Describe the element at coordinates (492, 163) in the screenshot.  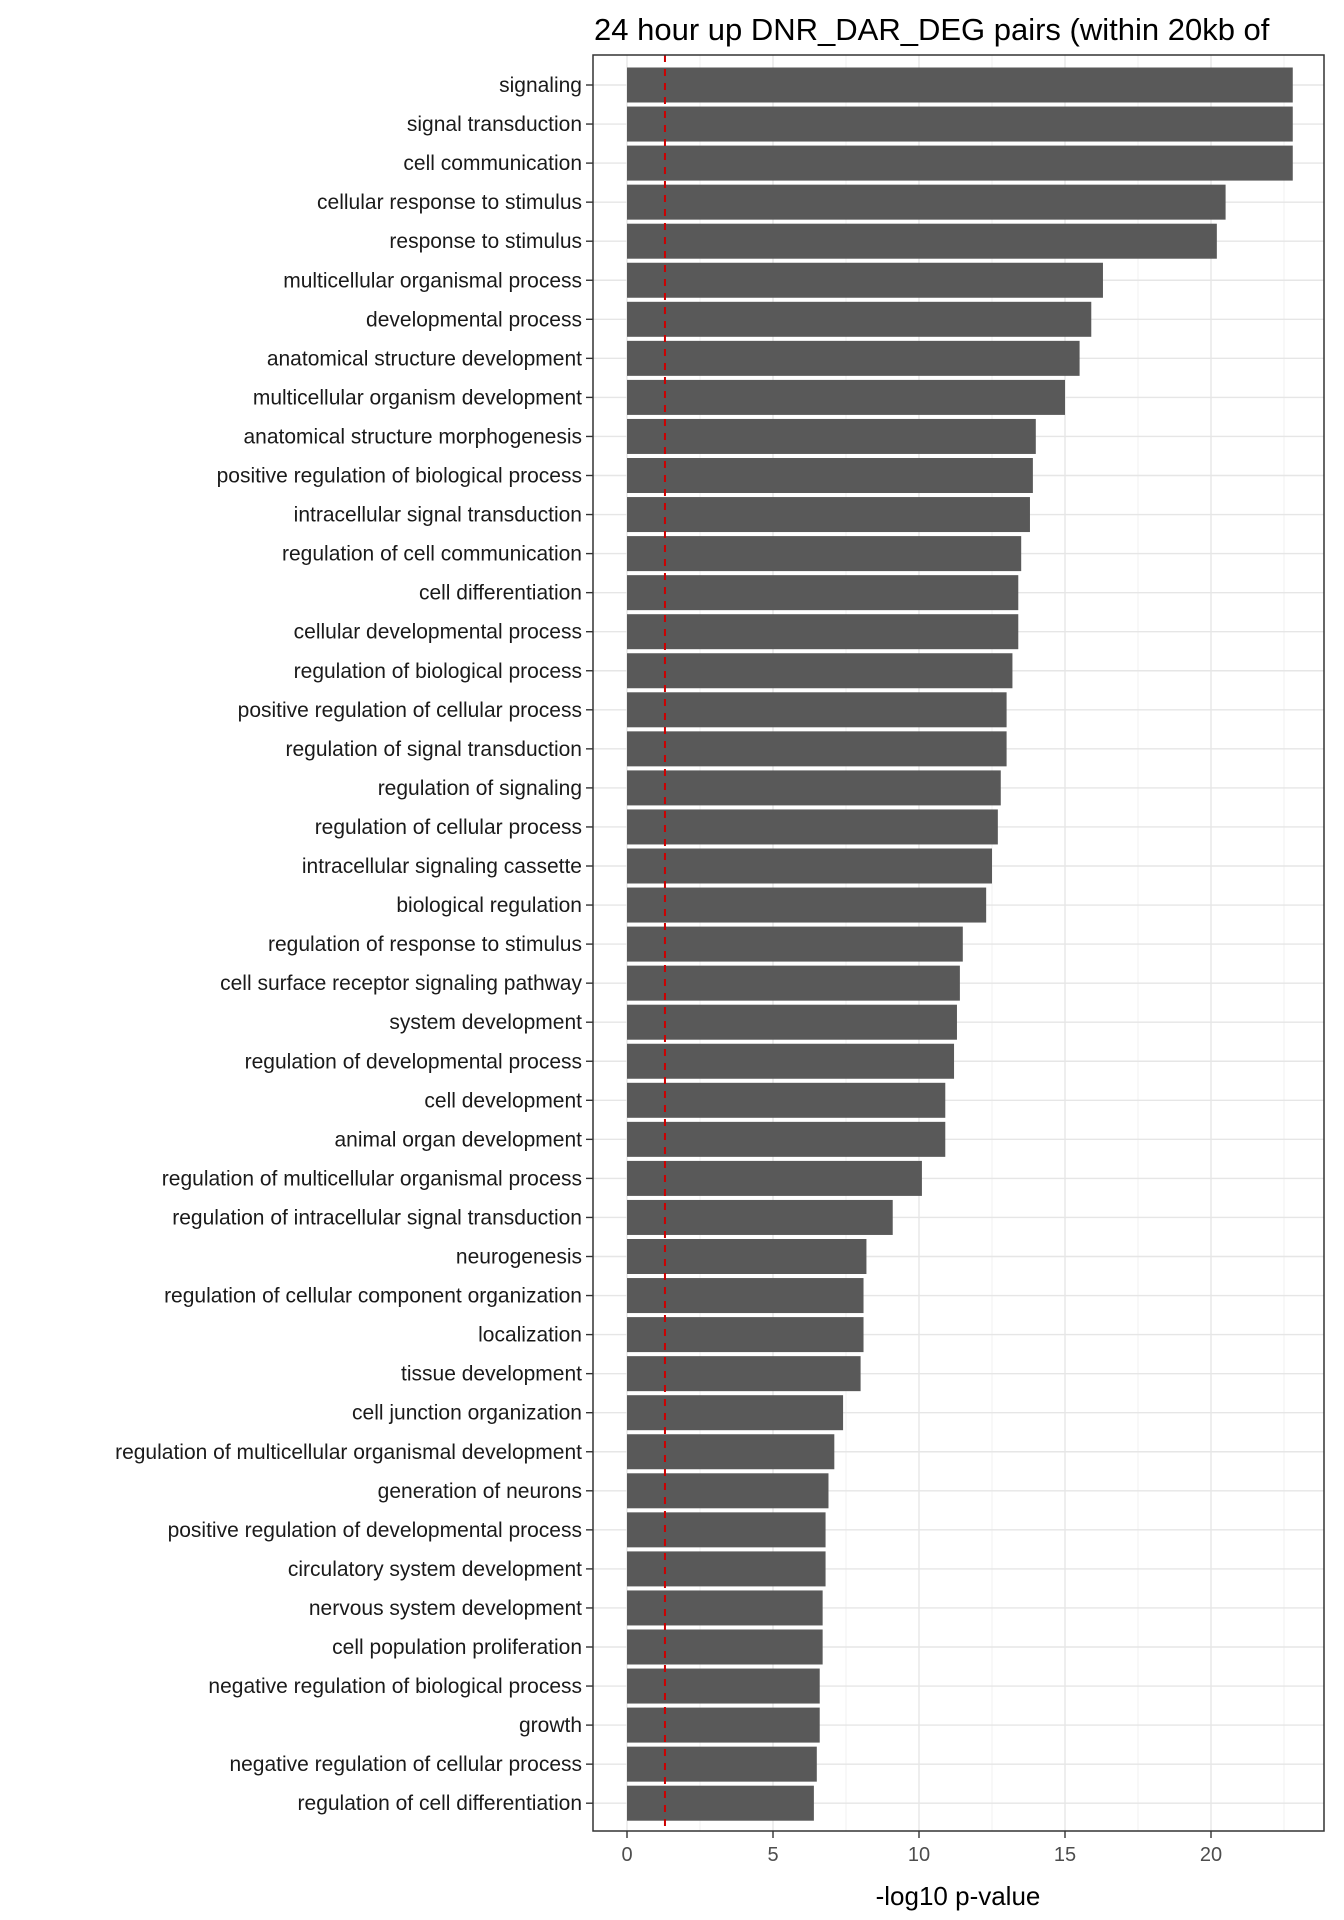
I see `category-label: cell communication` at that location.